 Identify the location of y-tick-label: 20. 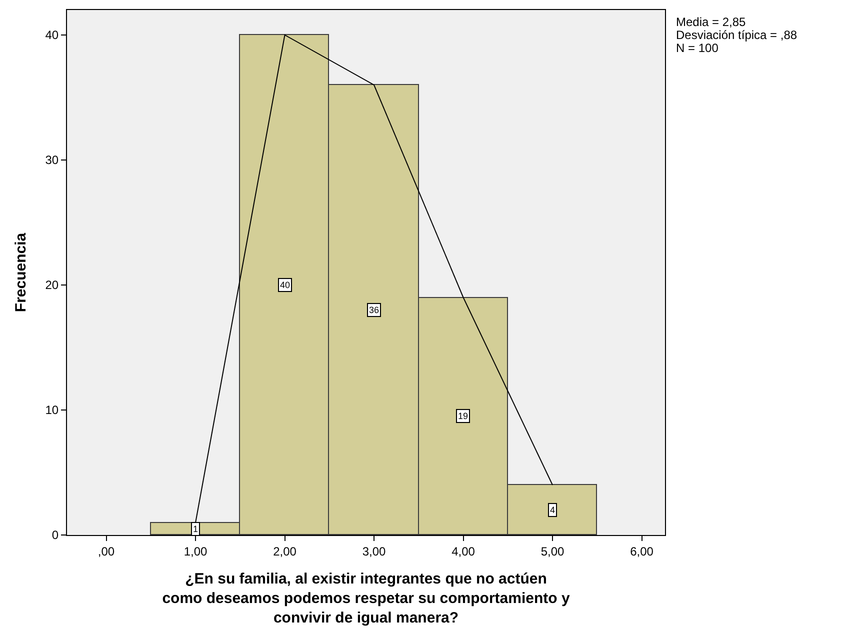
(52, 285).